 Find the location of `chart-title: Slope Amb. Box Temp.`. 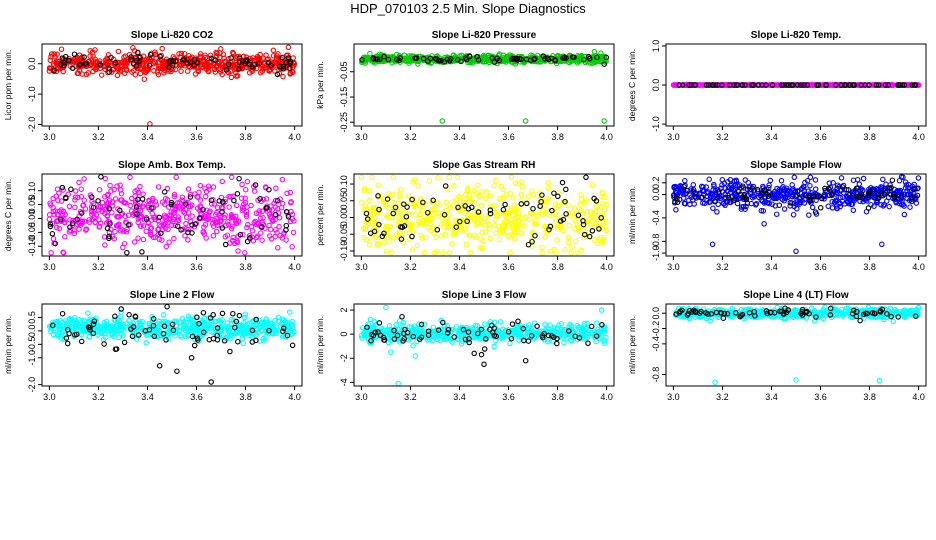

chart-title: Slope Amb. Box Temp. is located at coordinates (172, 165).